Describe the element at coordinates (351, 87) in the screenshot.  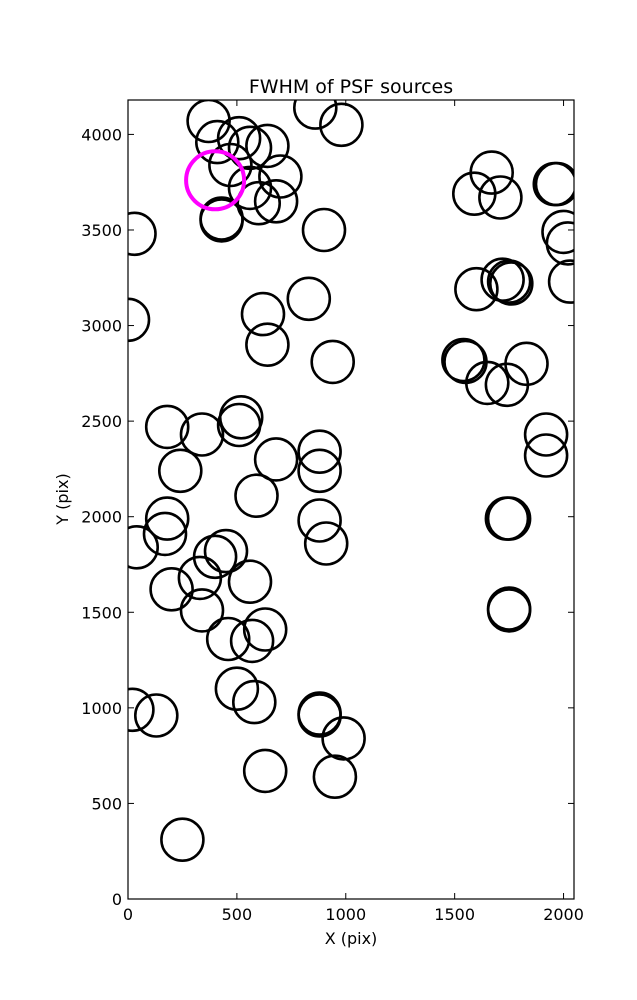
I see `chart-title: FWHM of PSF sources` at that location.